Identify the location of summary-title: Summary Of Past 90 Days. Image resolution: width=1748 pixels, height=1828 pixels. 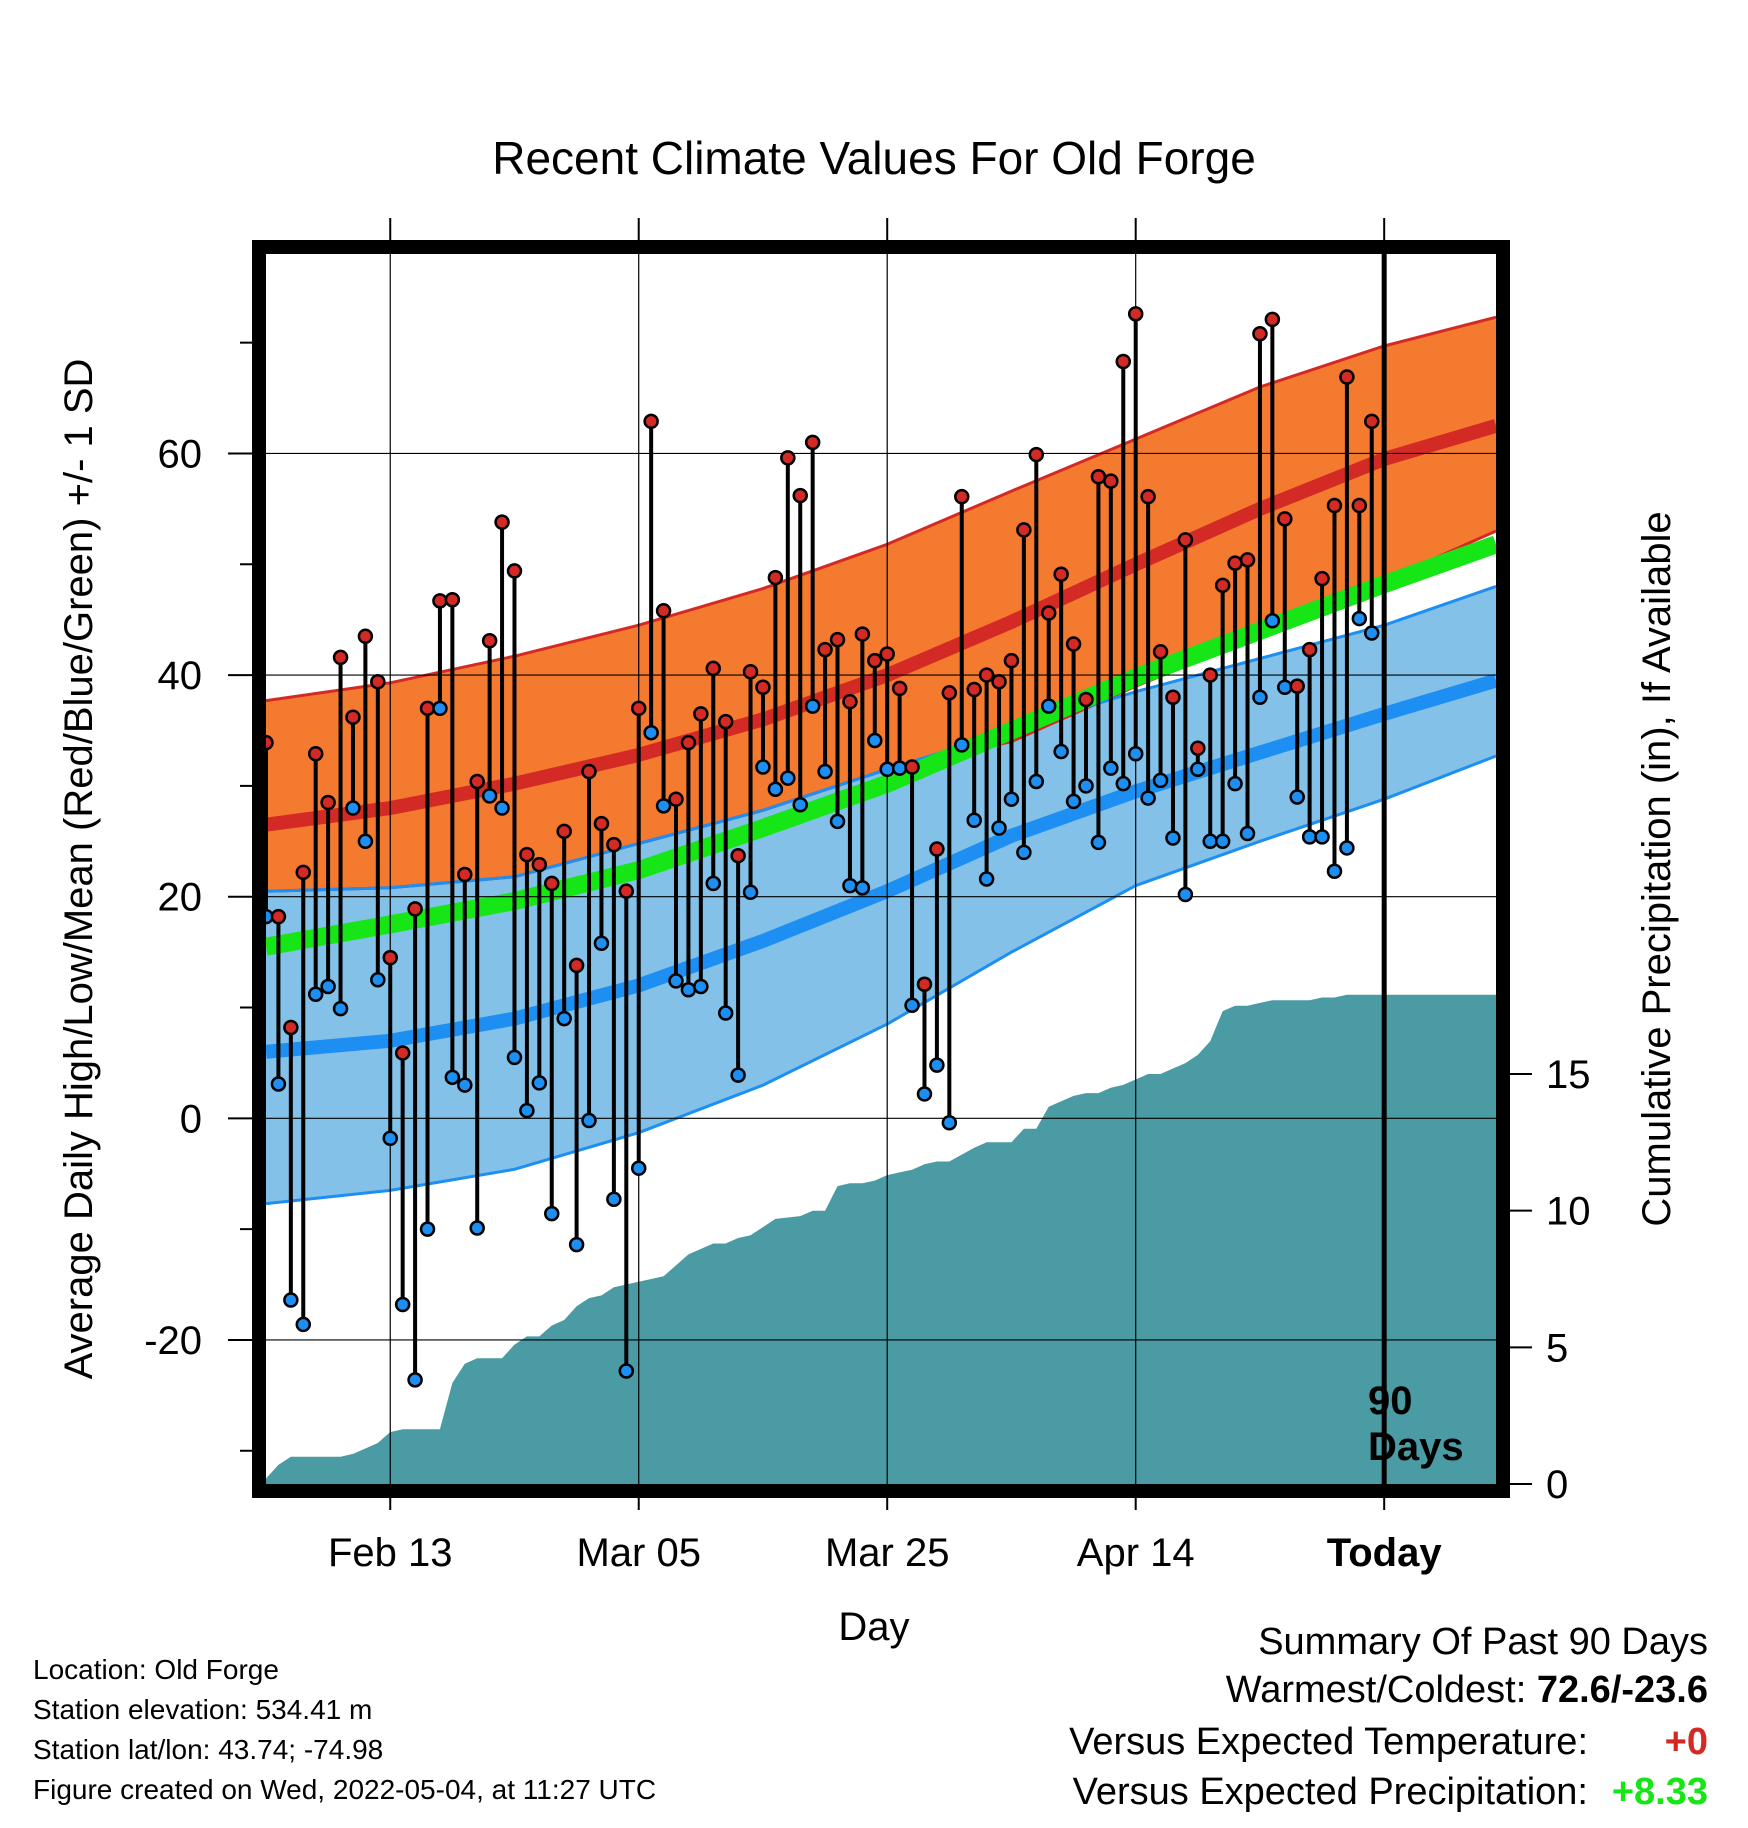
(1483, 1642).